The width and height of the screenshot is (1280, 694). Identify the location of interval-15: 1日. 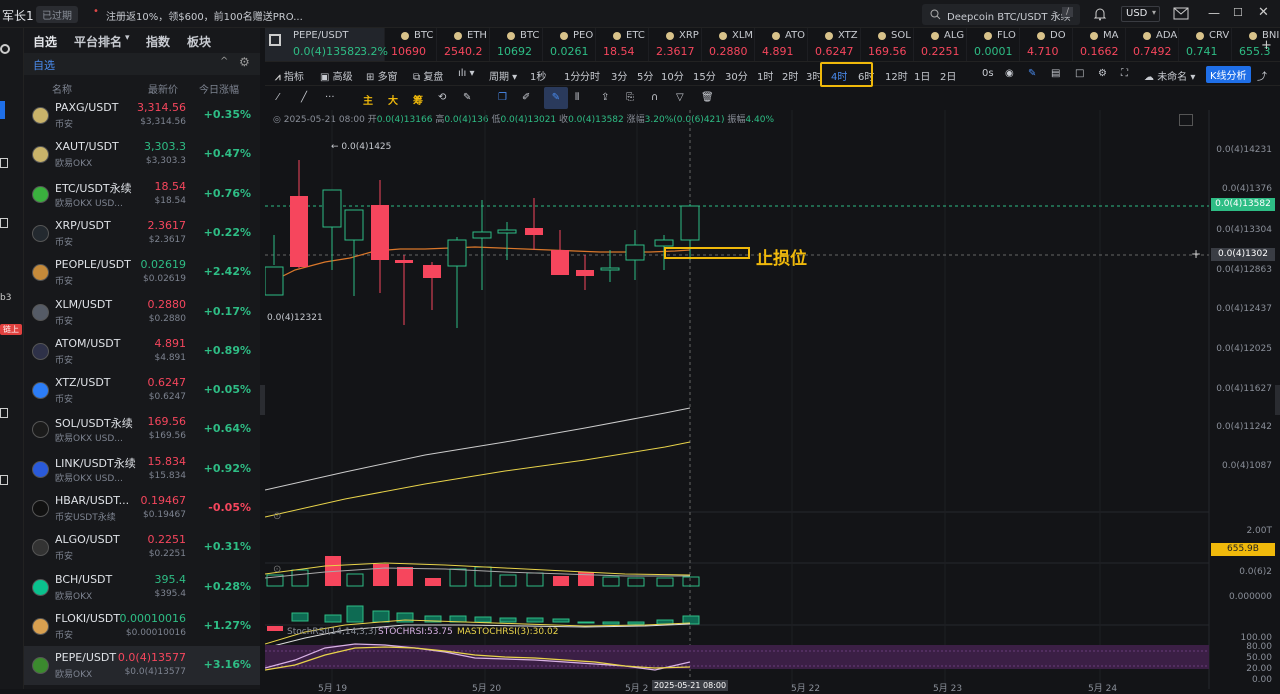
(922, 77).